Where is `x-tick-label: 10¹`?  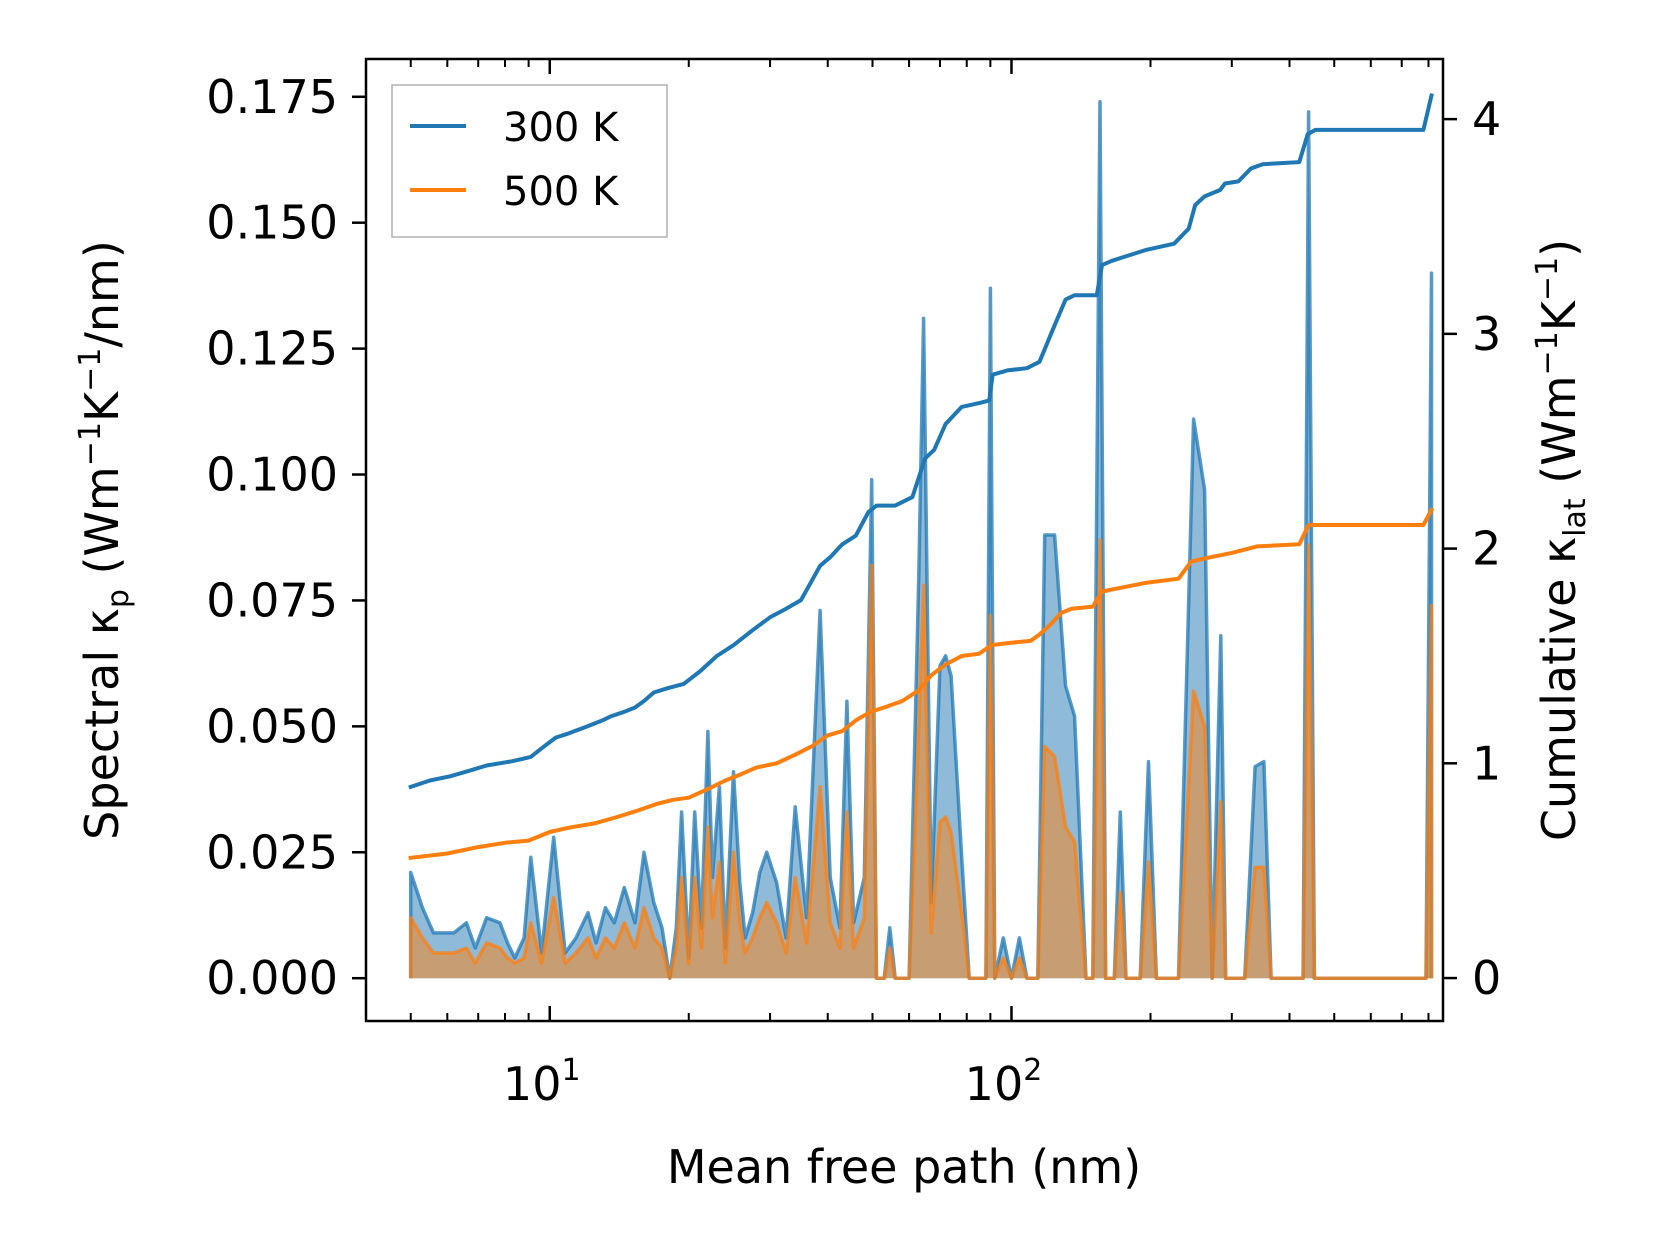
x-tick-label: 10¹ is located at coordinates (542, 1082).